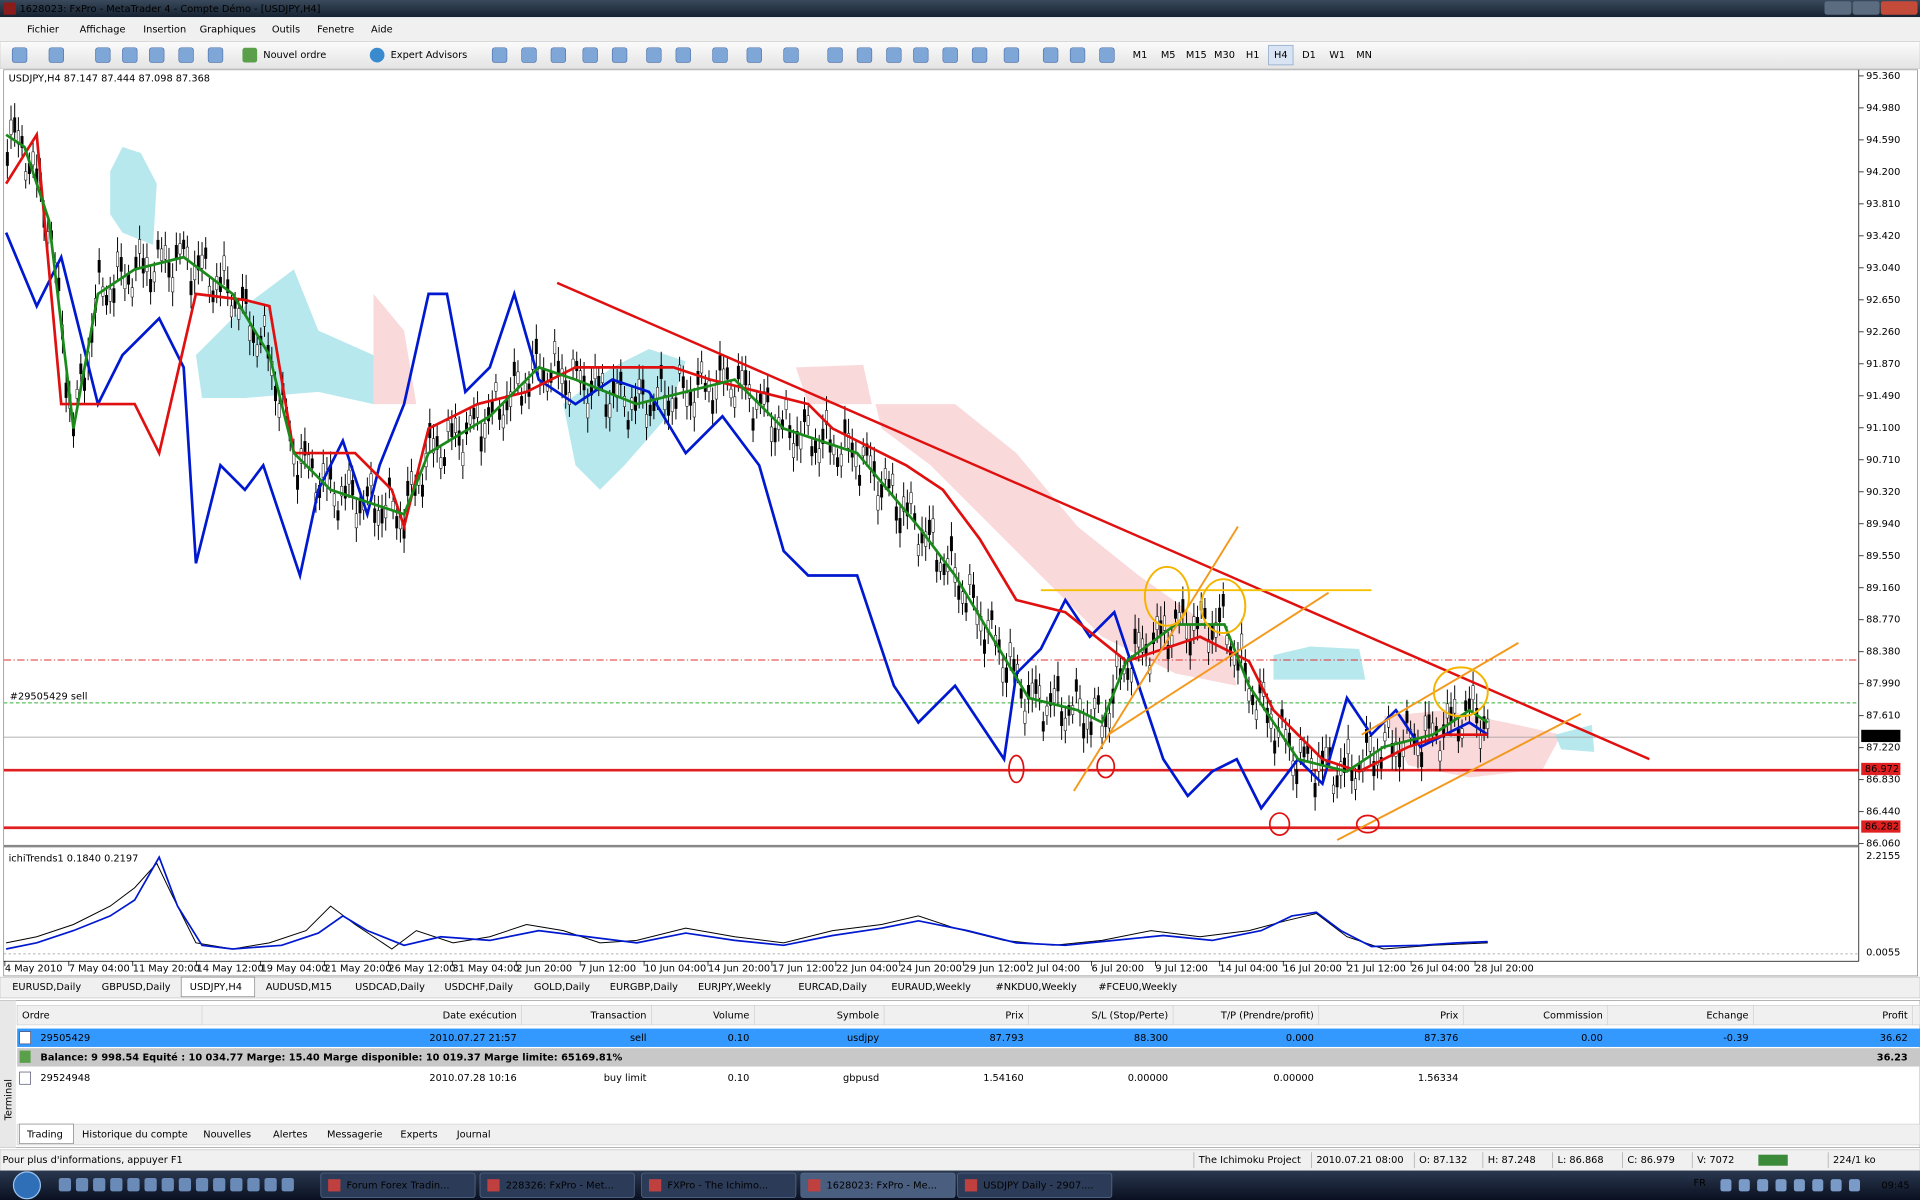 The width and height of the screenshot is (1920, 1200). I want to click on column-header: Commission, so click(1573, 1016).